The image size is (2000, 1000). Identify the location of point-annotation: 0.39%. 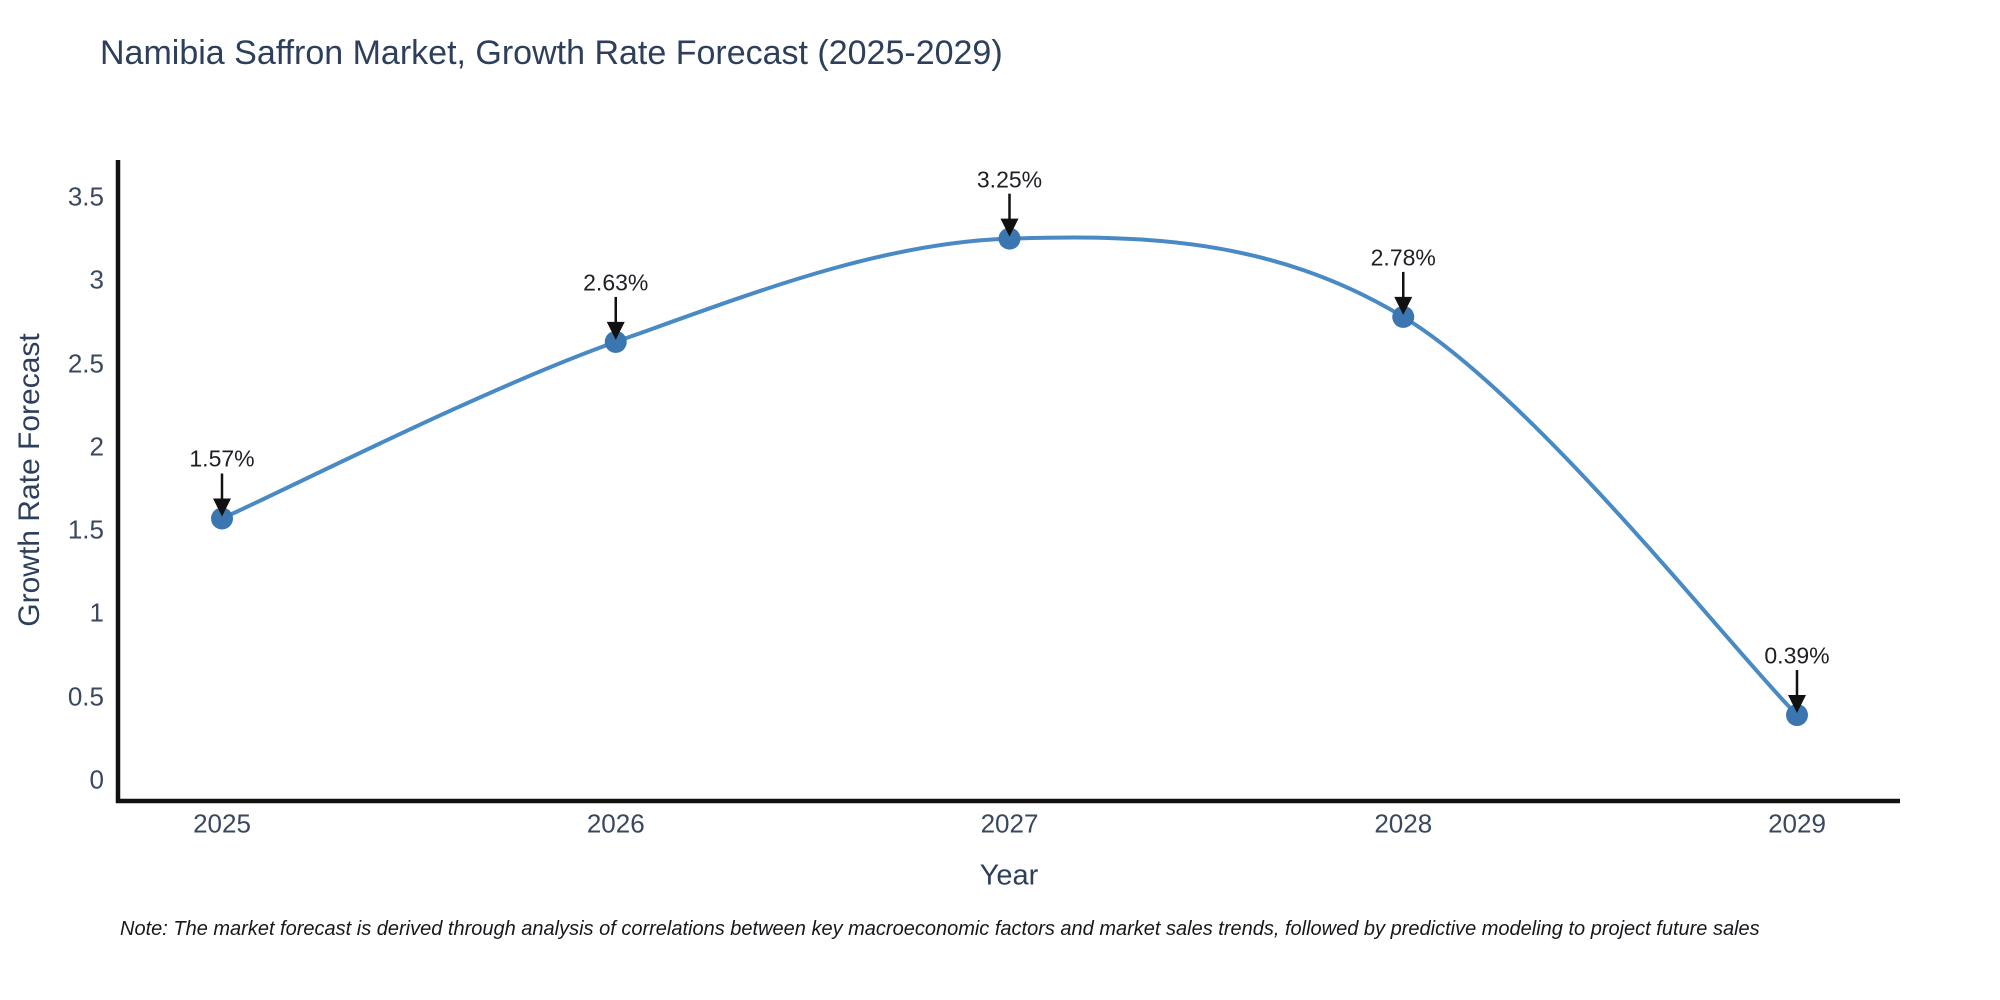
(1797, 655).